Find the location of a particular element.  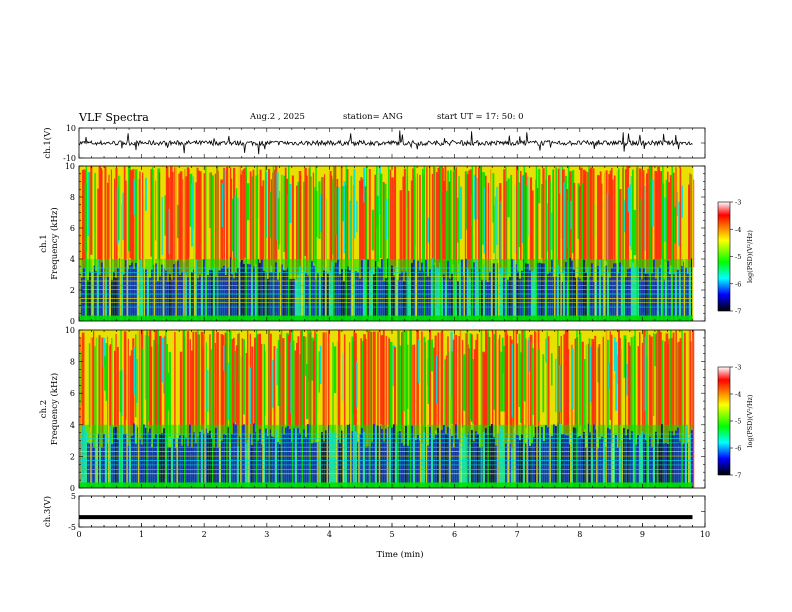

y-axis-label: ch.1(V) is located at coordinates (47, 142).